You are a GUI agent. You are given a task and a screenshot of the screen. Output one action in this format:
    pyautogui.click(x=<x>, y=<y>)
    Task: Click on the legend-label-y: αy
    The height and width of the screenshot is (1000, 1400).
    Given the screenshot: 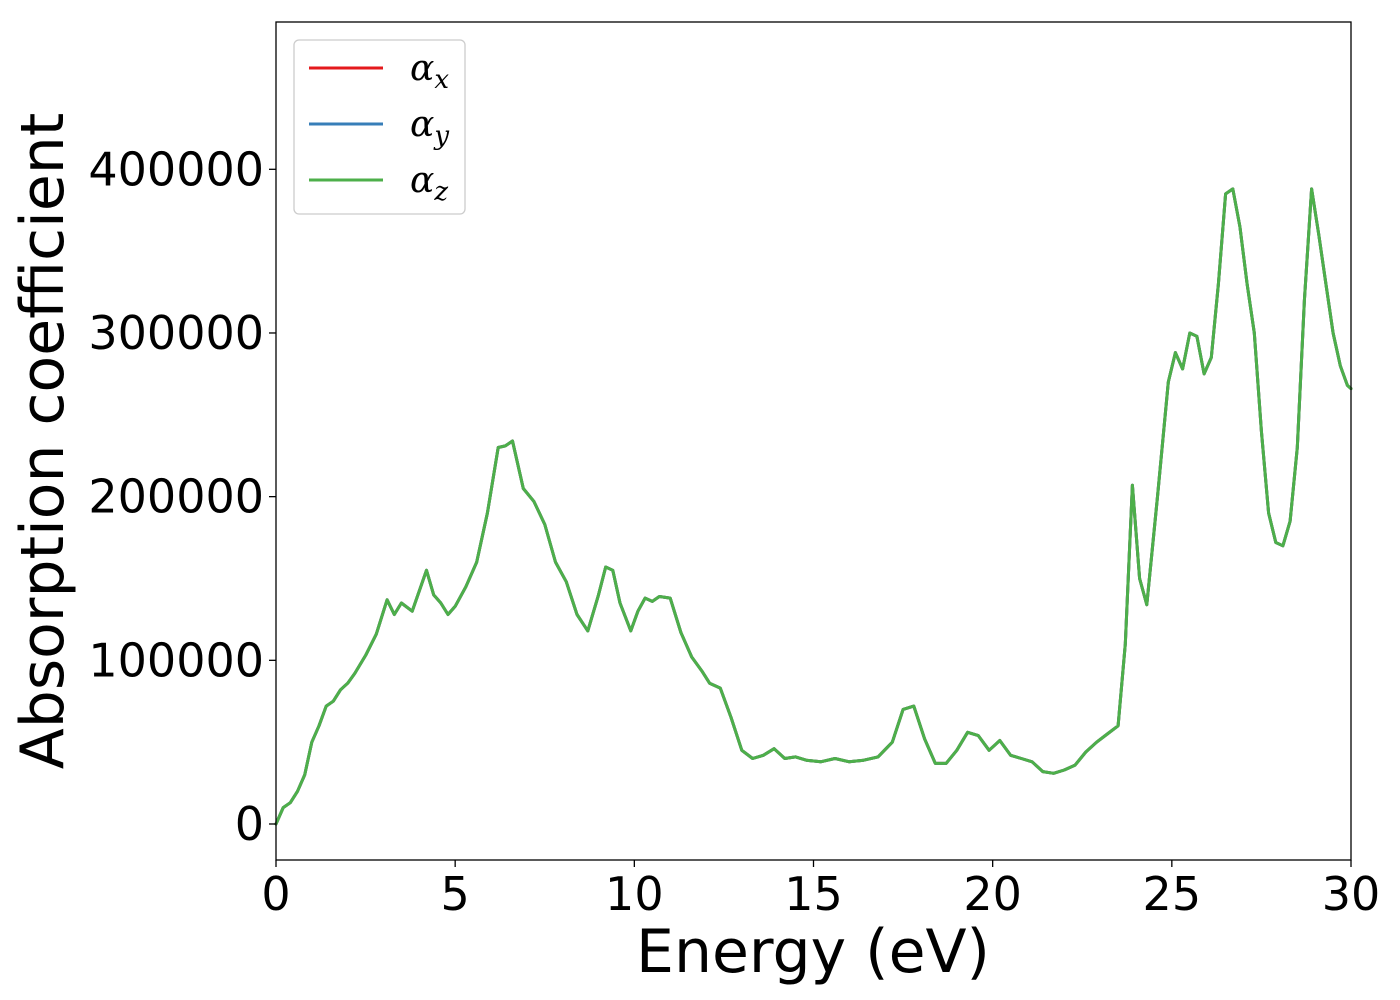 What is the action you would take?
    pyautogui.click(x=429, y=127)
    